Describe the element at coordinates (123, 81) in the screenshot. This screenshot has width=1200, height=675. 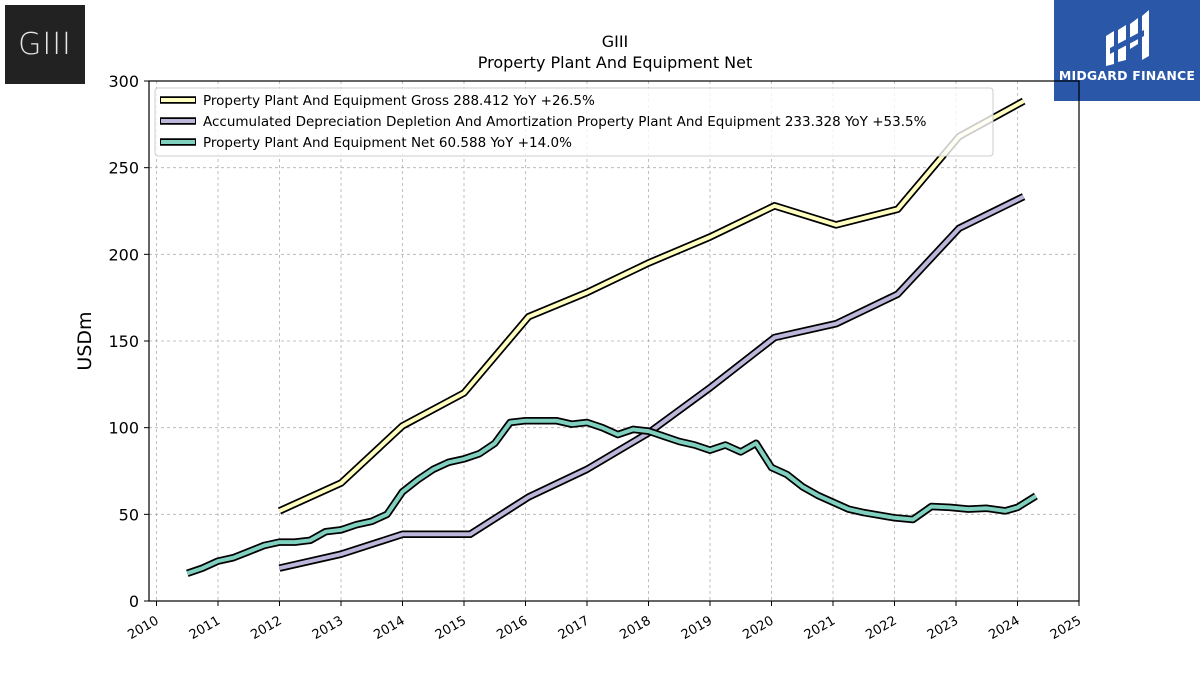
I see `y-tick-label: 300` at that location.